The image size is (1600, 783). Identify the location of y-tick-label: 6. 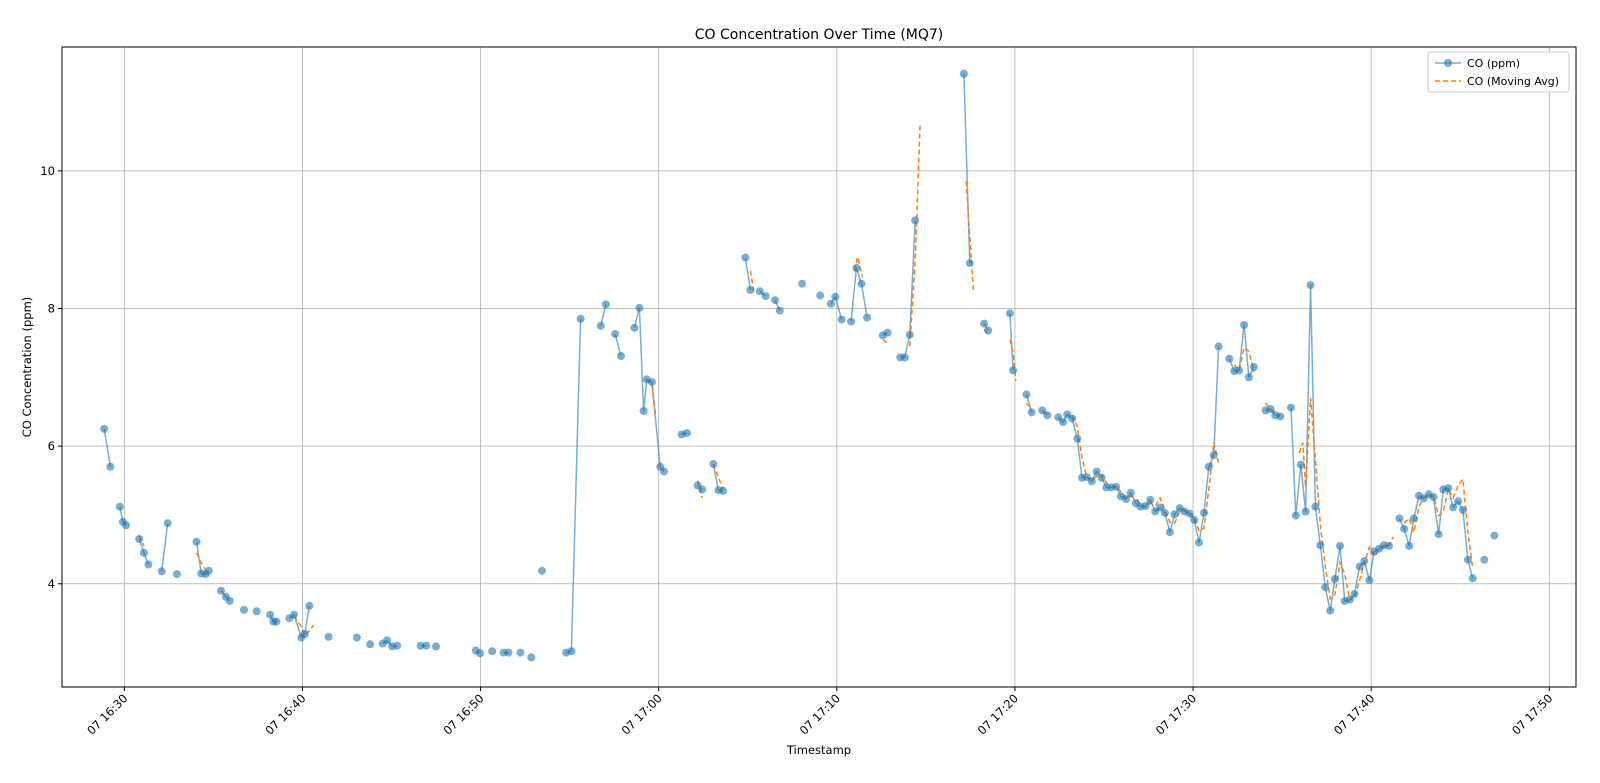
(51, 446).